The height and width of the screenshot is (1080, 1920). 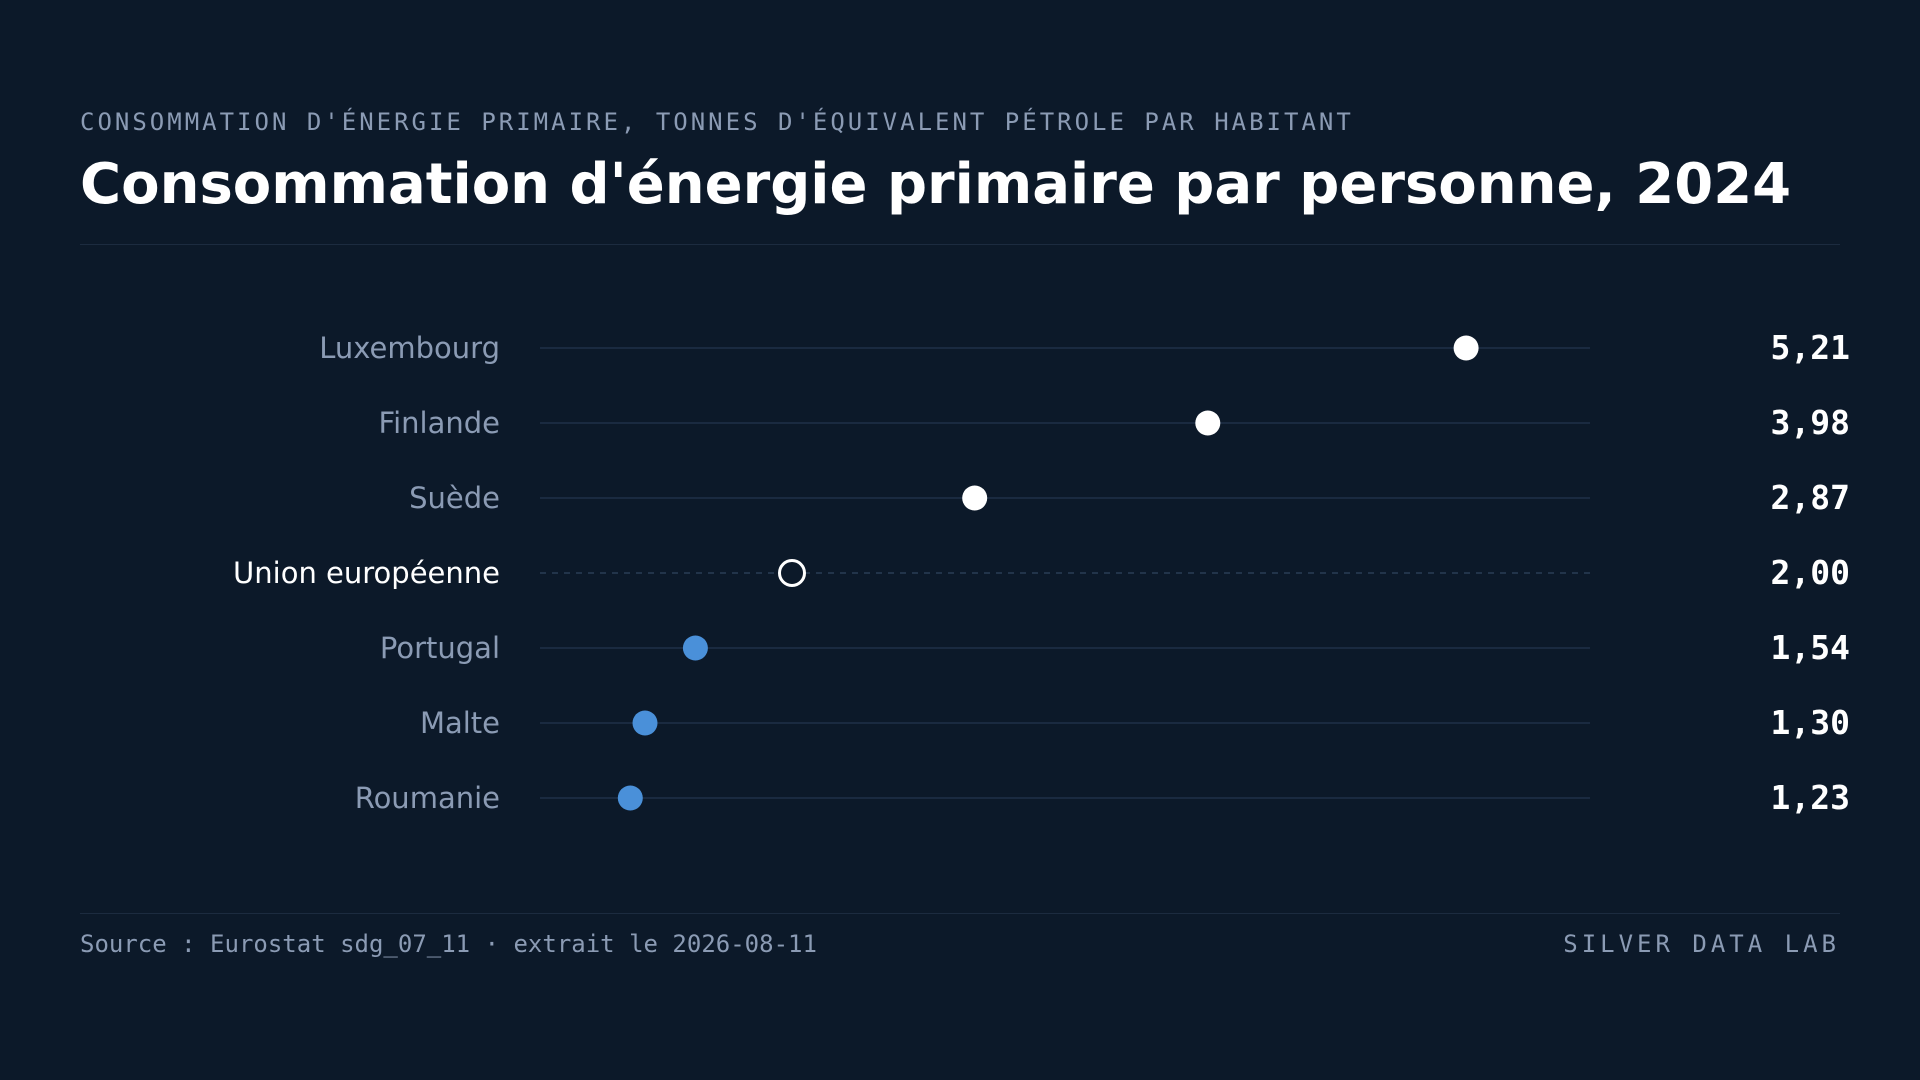 I want to click on value-label: 3,98, so click(x=1810, y=422).